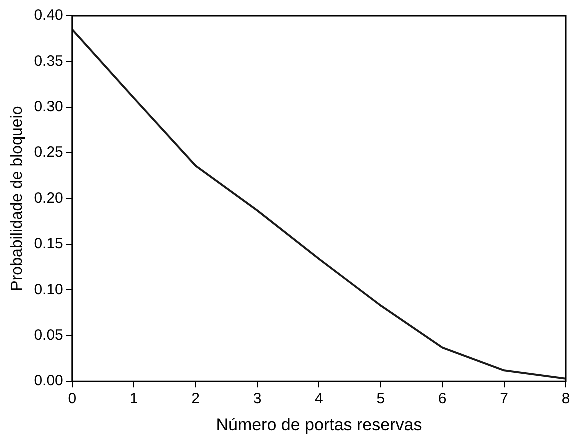 This screenshot has width=576, height=444. Describe the element at coordinates (504, 399) in the screenshot. I see `x-tick-label: 7` at that location.